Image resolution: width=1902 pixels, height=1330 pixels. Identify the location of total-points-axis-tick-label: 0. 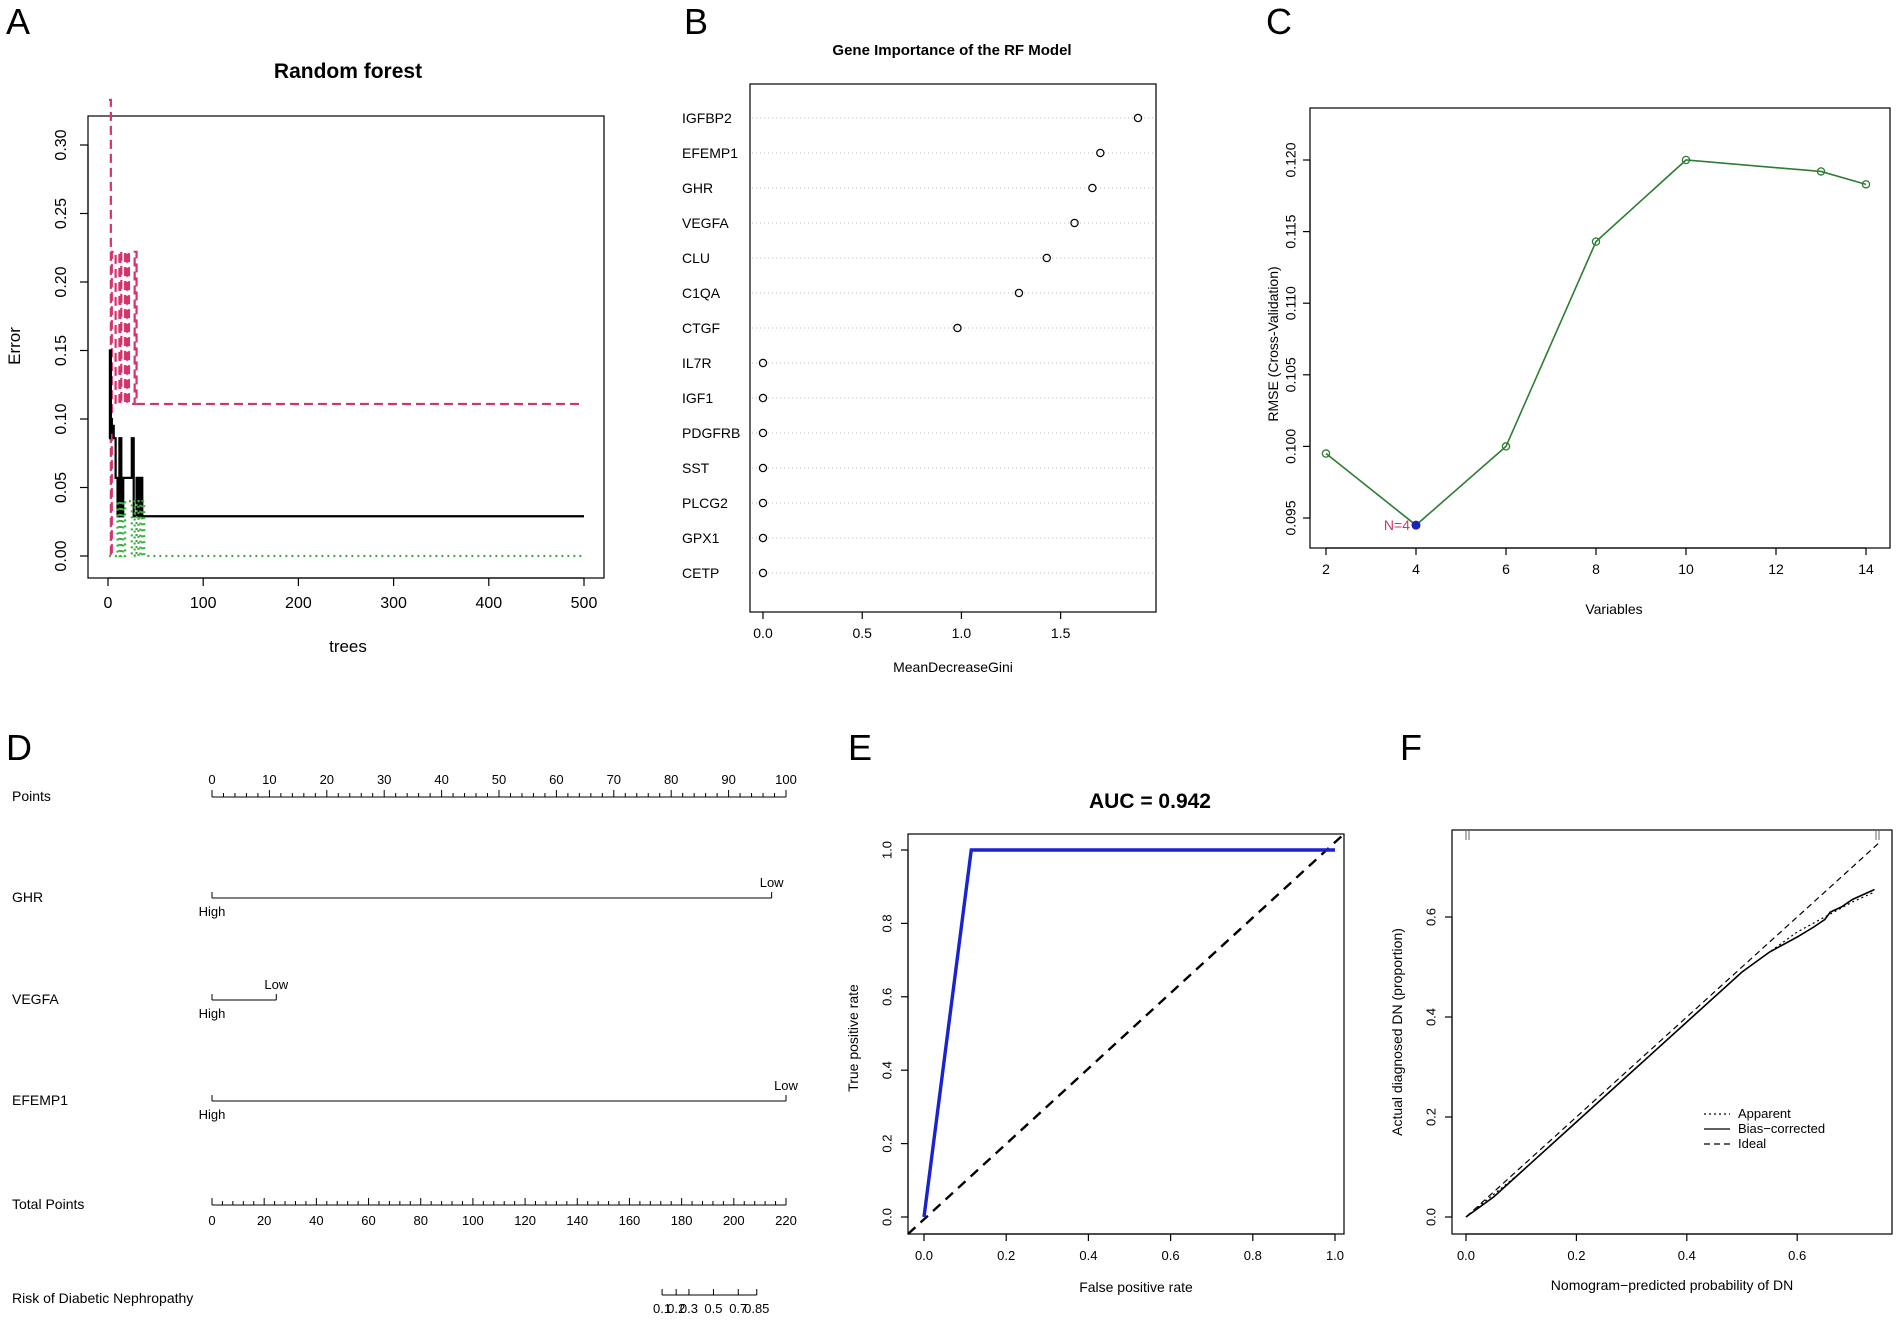
(211, 1220).